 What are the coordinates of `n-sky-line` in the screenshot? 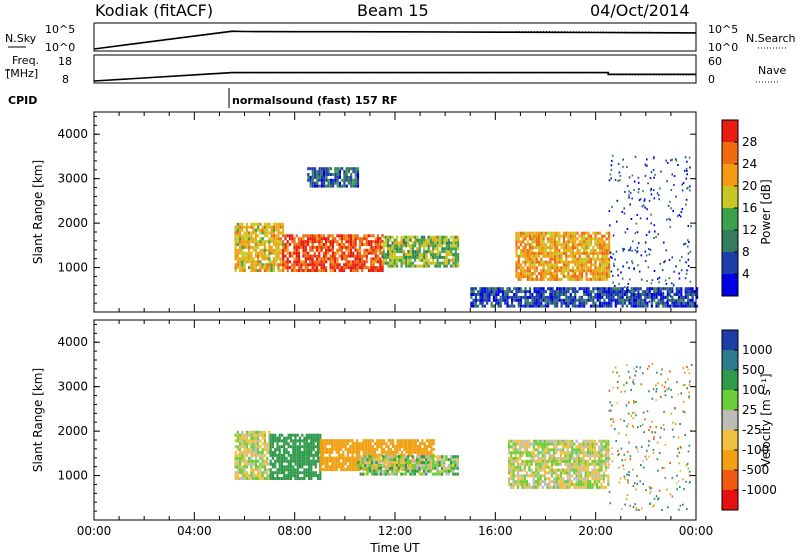 It's located at (395, 40).